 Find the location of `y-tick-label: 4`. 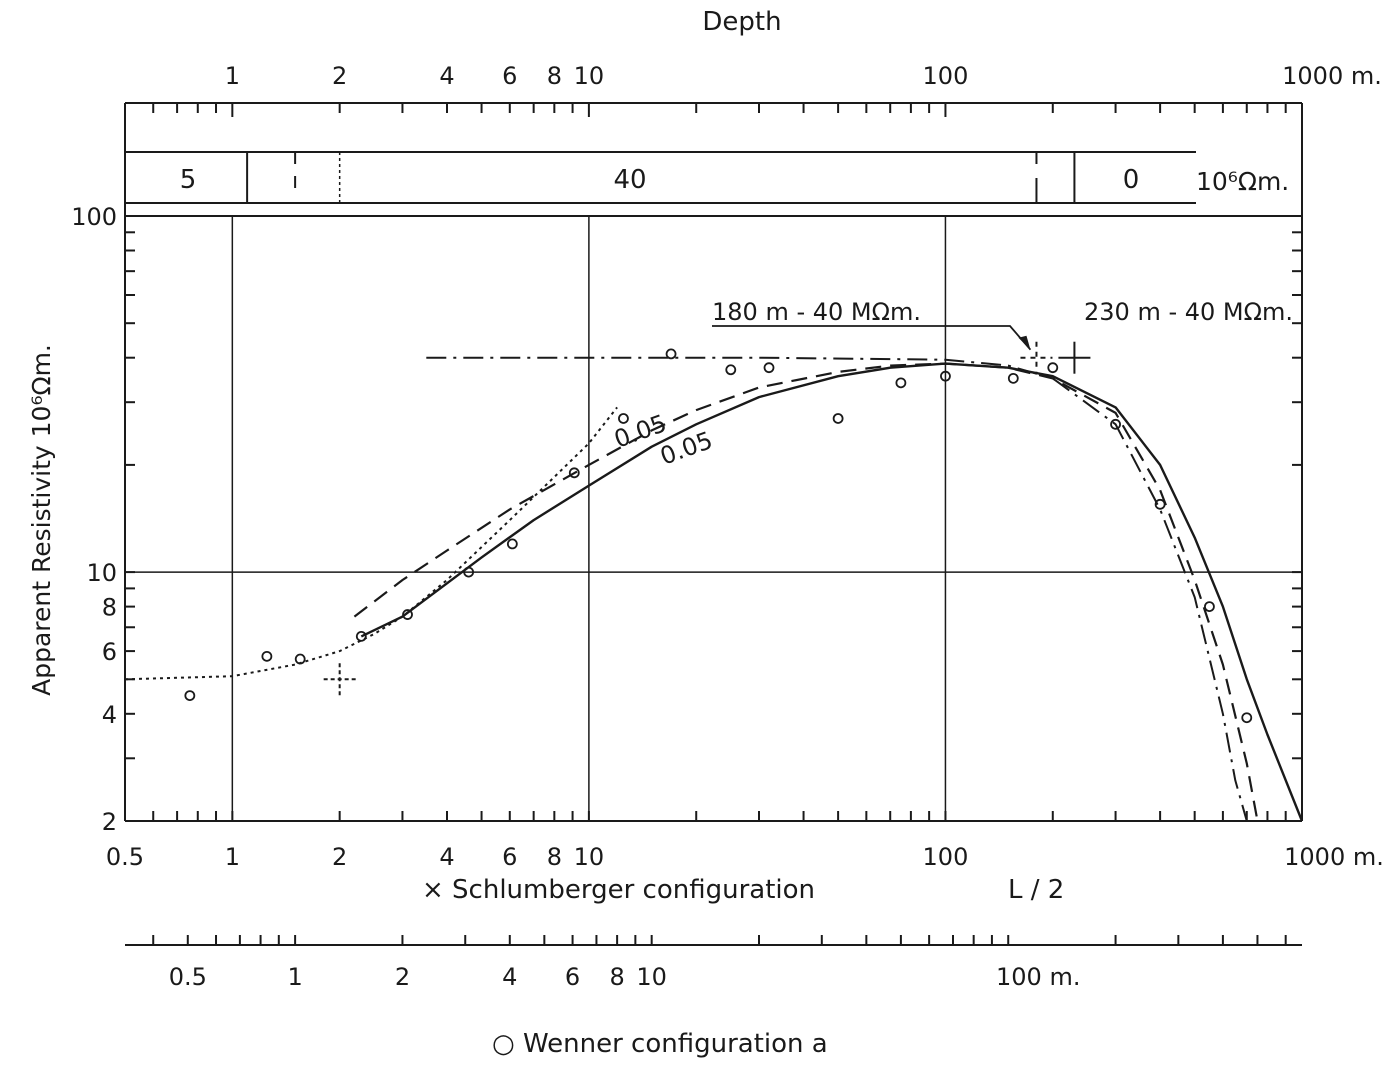

y-tick-label: 4 is located at coordinates (109, 715).